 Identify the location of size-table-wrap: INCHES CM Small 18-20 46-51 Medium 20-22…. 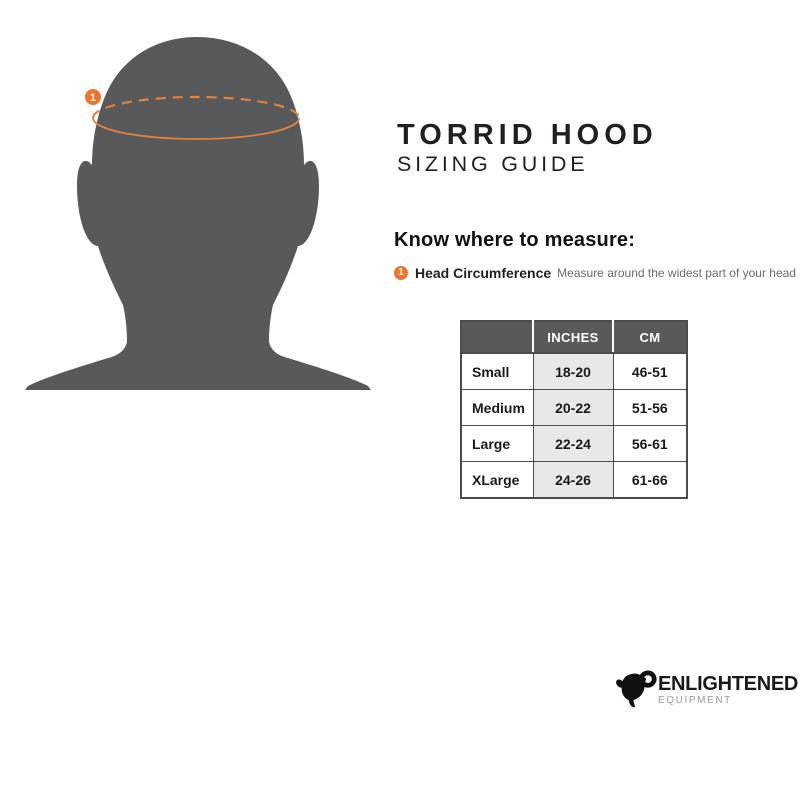
(574, 409).